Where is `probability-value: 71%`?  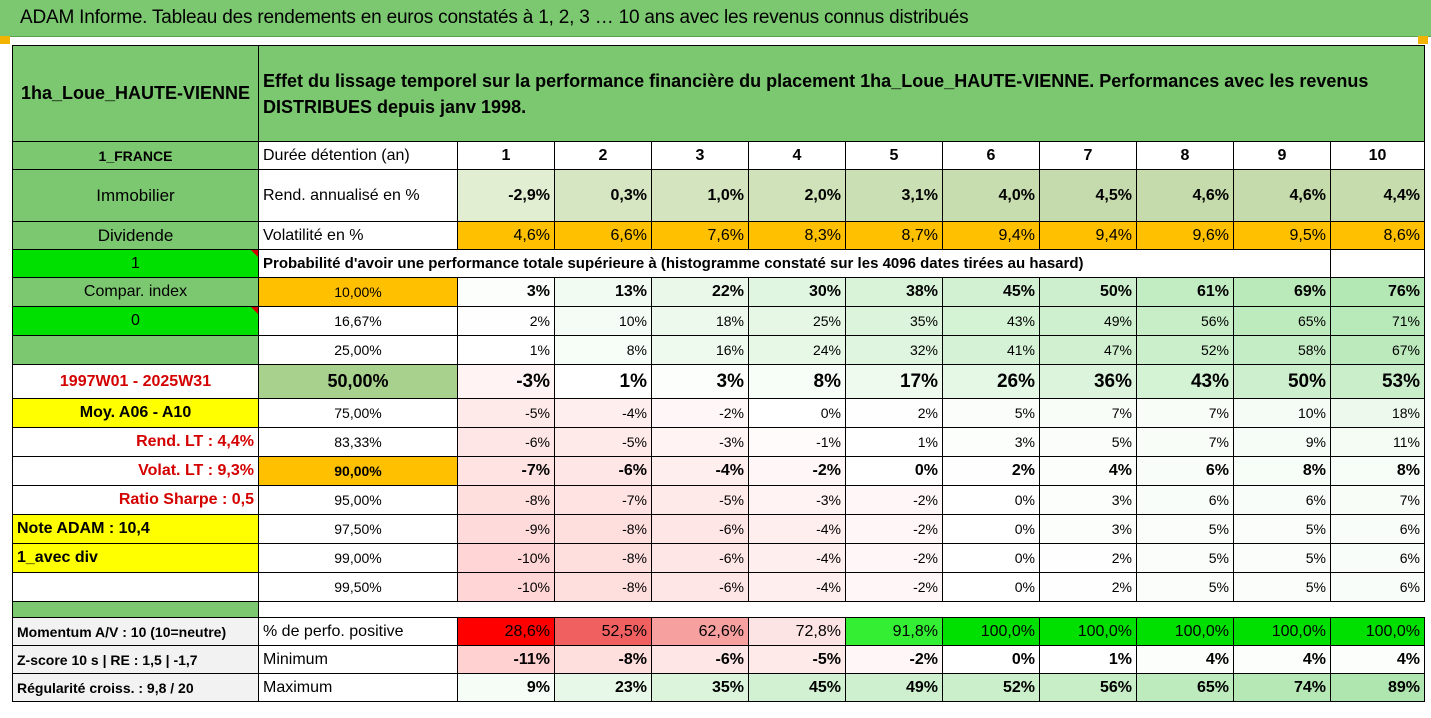 probability-value: 71% is located at coordinates (1377, 321).